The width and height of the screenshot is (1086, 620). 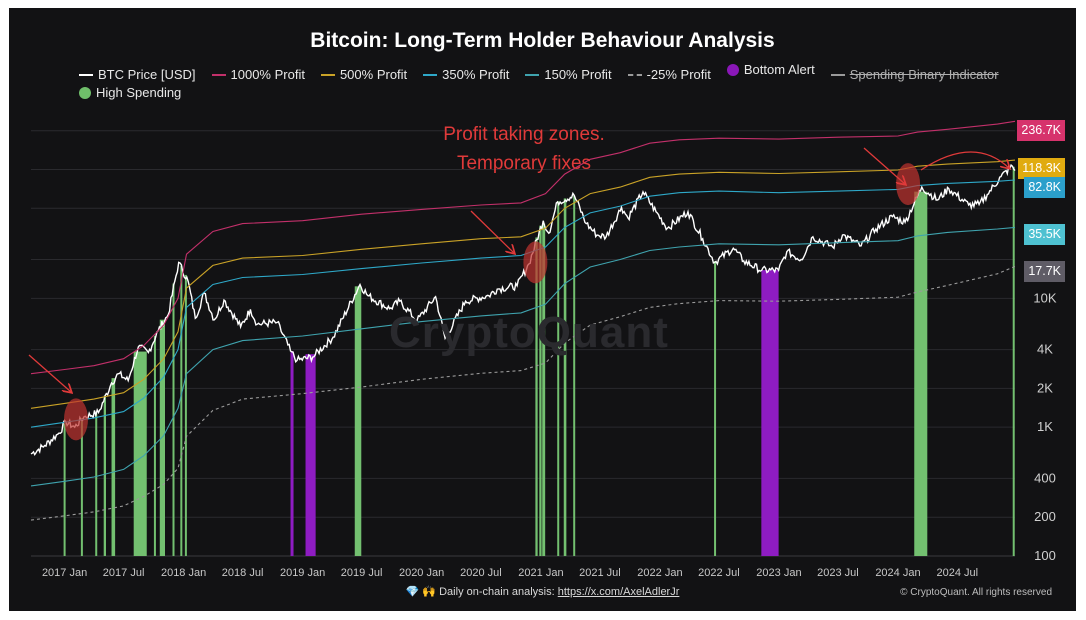 What do you see at coordinates (183, 573) in the screenshot?
I see `x-tick-label: 2018 Jan` at bounding box center [183, 573].